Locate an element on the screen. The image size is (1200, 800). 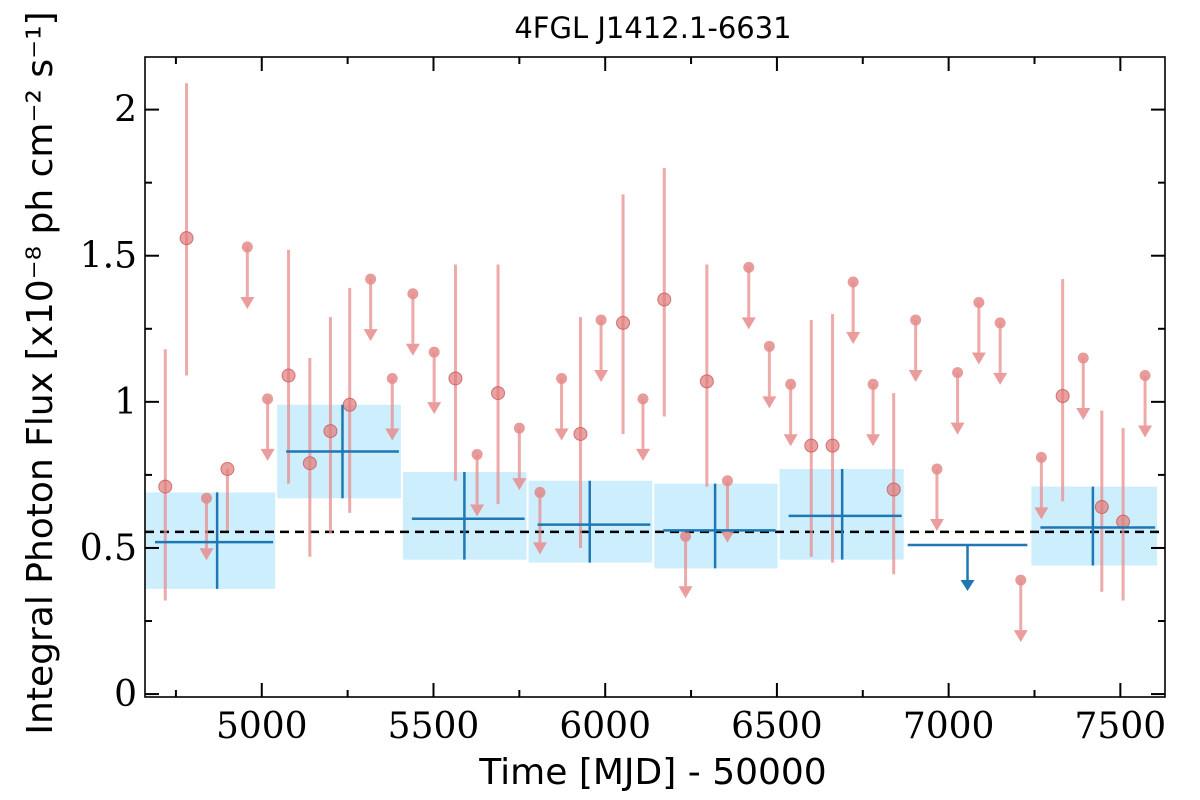
x-tick-label: 5500 is located at coordinates (434, 726).